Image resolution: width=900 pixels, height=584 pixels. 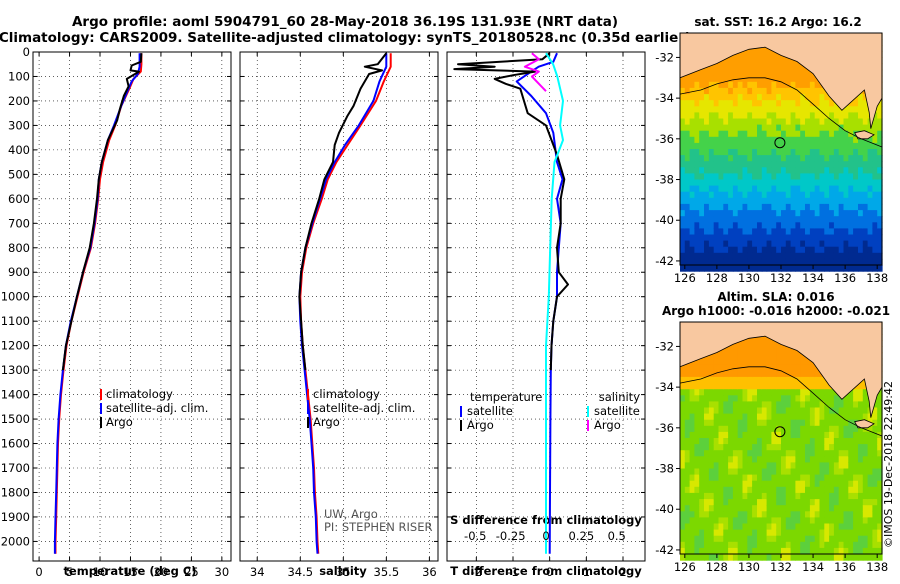 I want to click on float-marker, so click(x=780, y=432).